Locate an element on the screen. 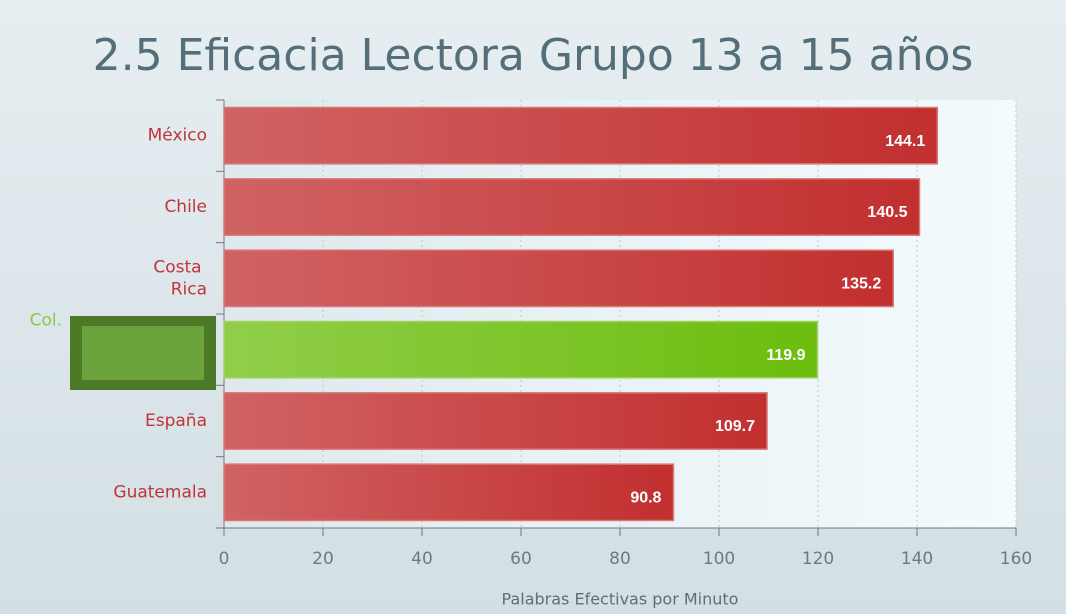 The width and height of the screenshot is (1066, 614). x-tick-label: 160 is located at coordinates (1016, 559).